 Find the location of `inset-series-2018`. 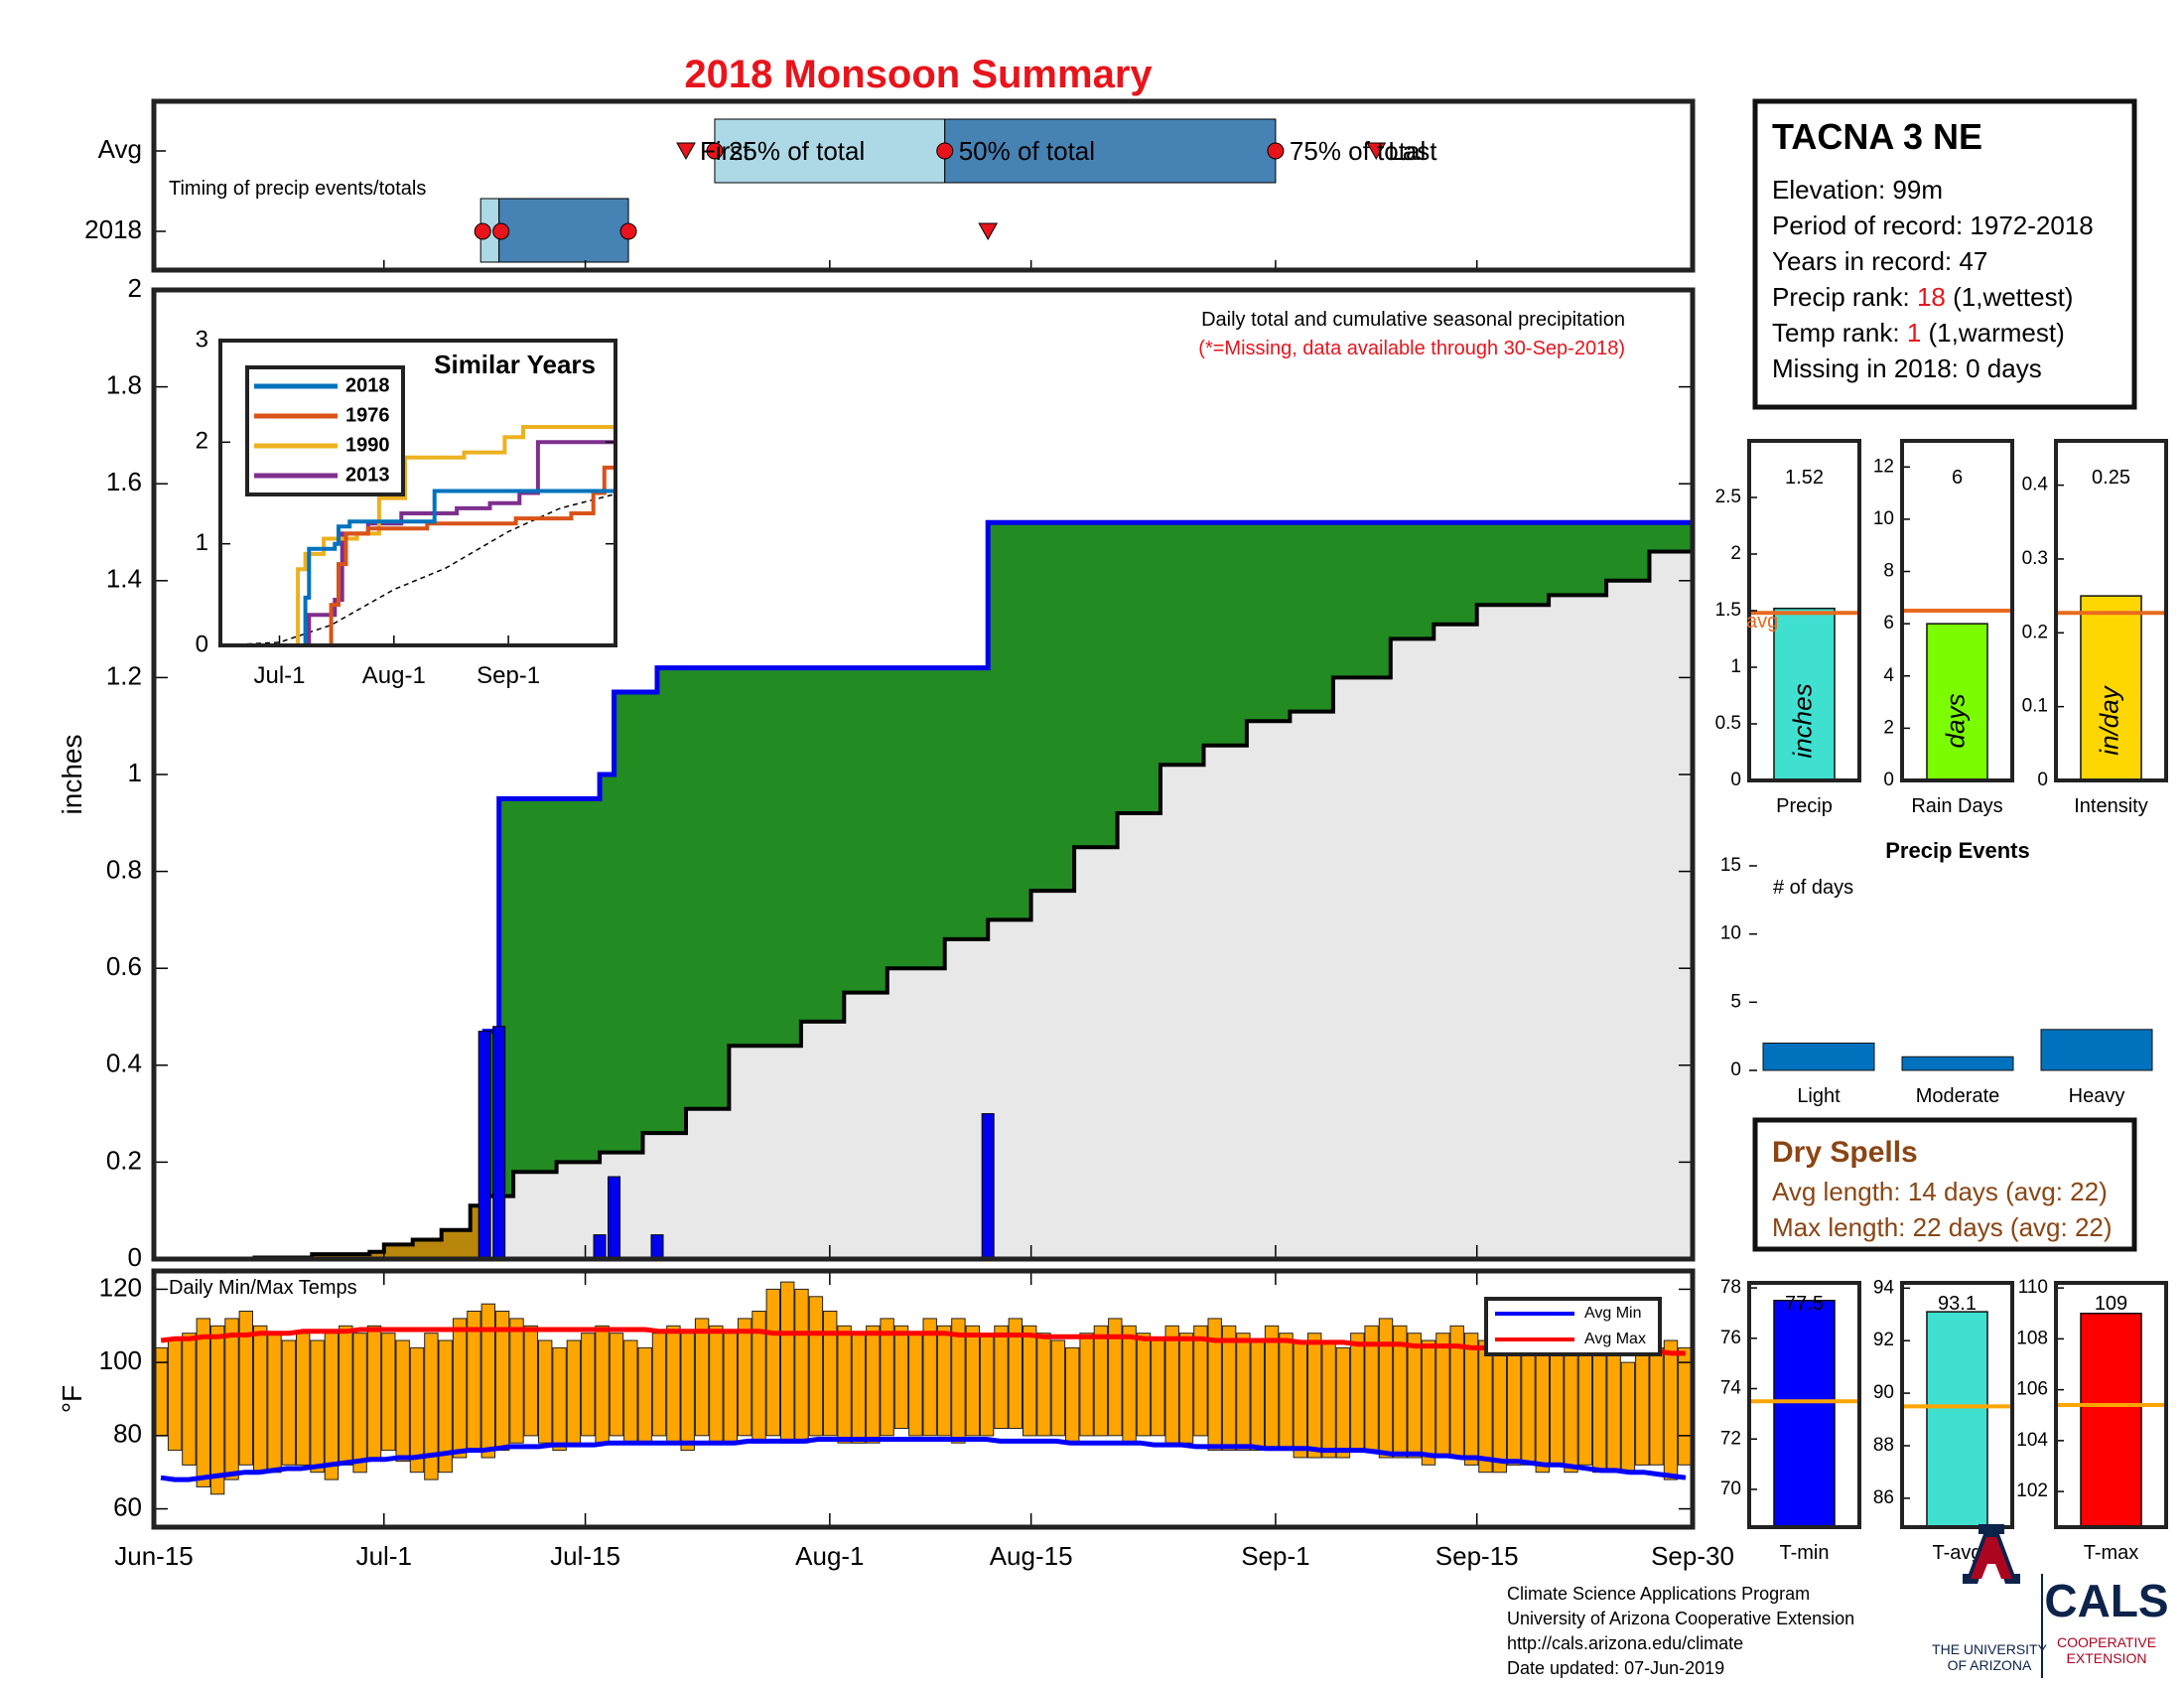

inset-series-2018 is located at coordinates (417, 568).